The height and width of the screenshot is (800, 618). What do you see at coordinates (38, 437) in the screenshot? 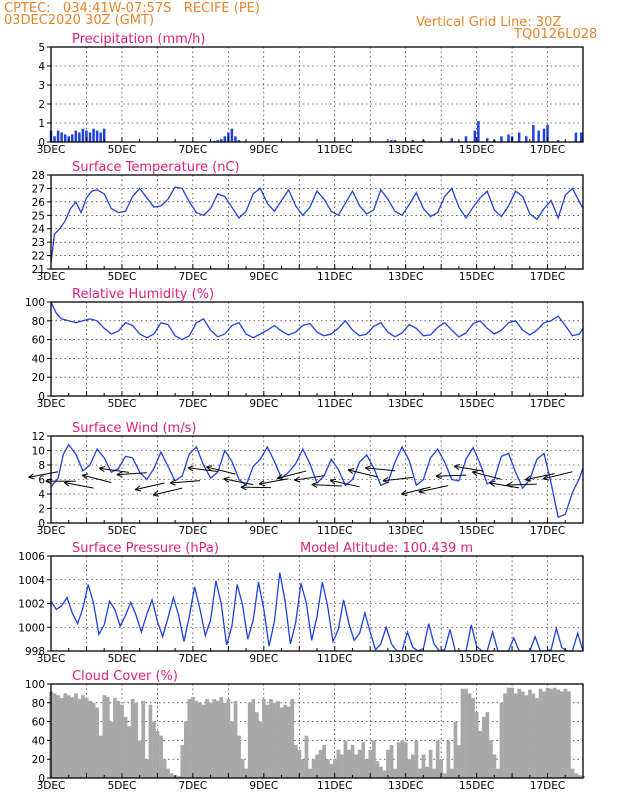
I see `y-tick-label: 12` at bounding box center [38, 437].